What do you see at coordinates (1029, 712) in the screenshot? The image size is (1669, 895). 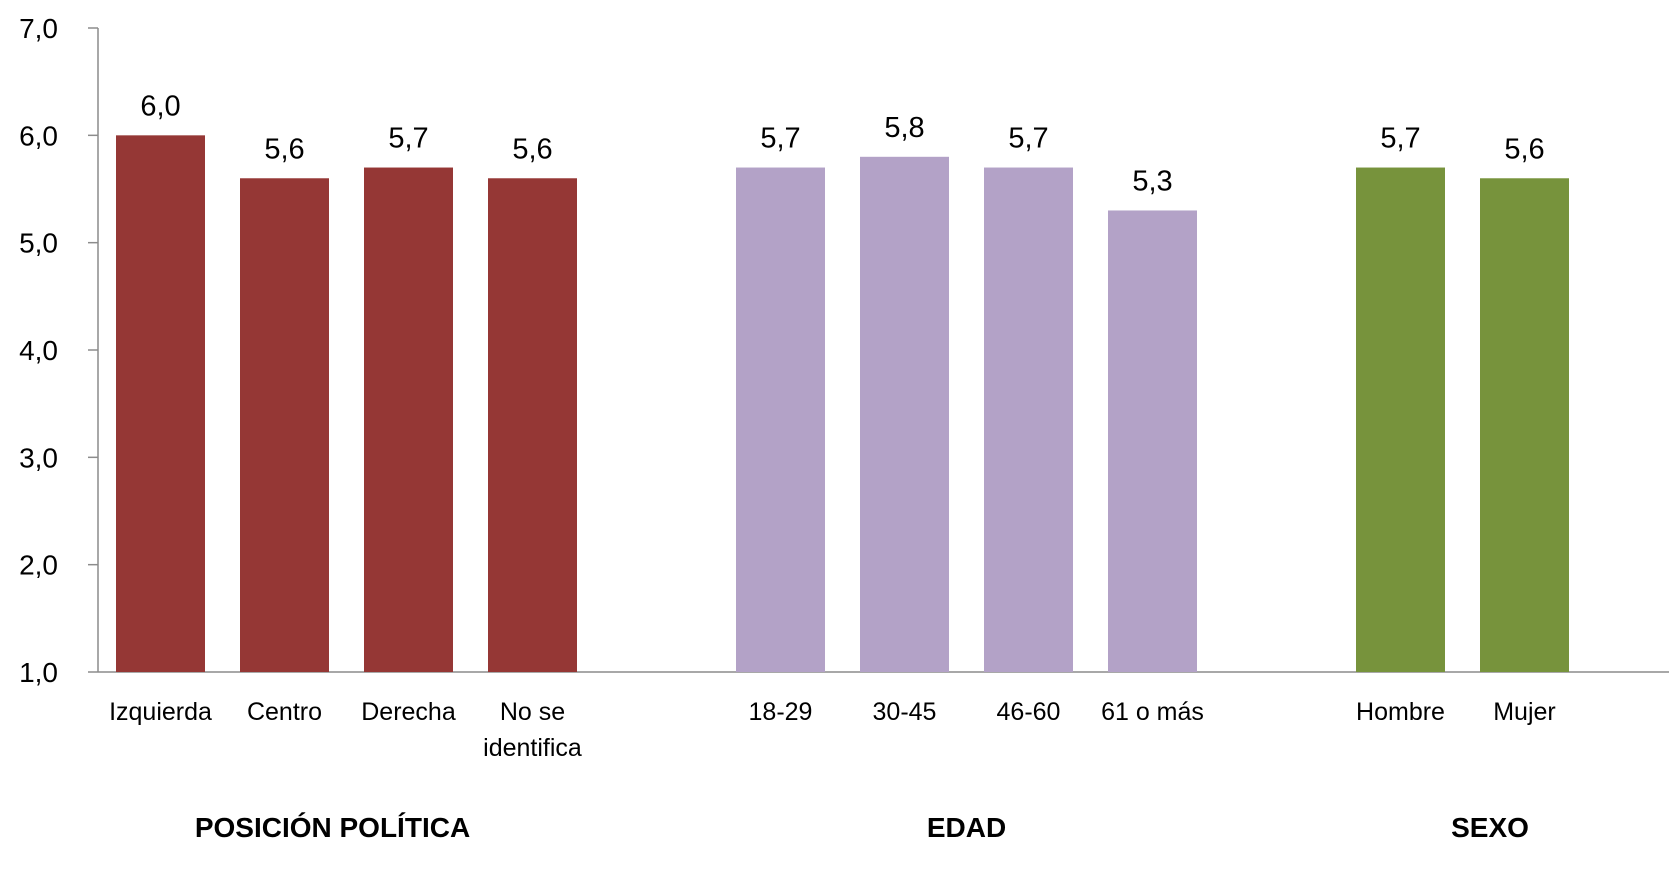 I see `category-label: 46-60` at bounding box center [1029, 712].